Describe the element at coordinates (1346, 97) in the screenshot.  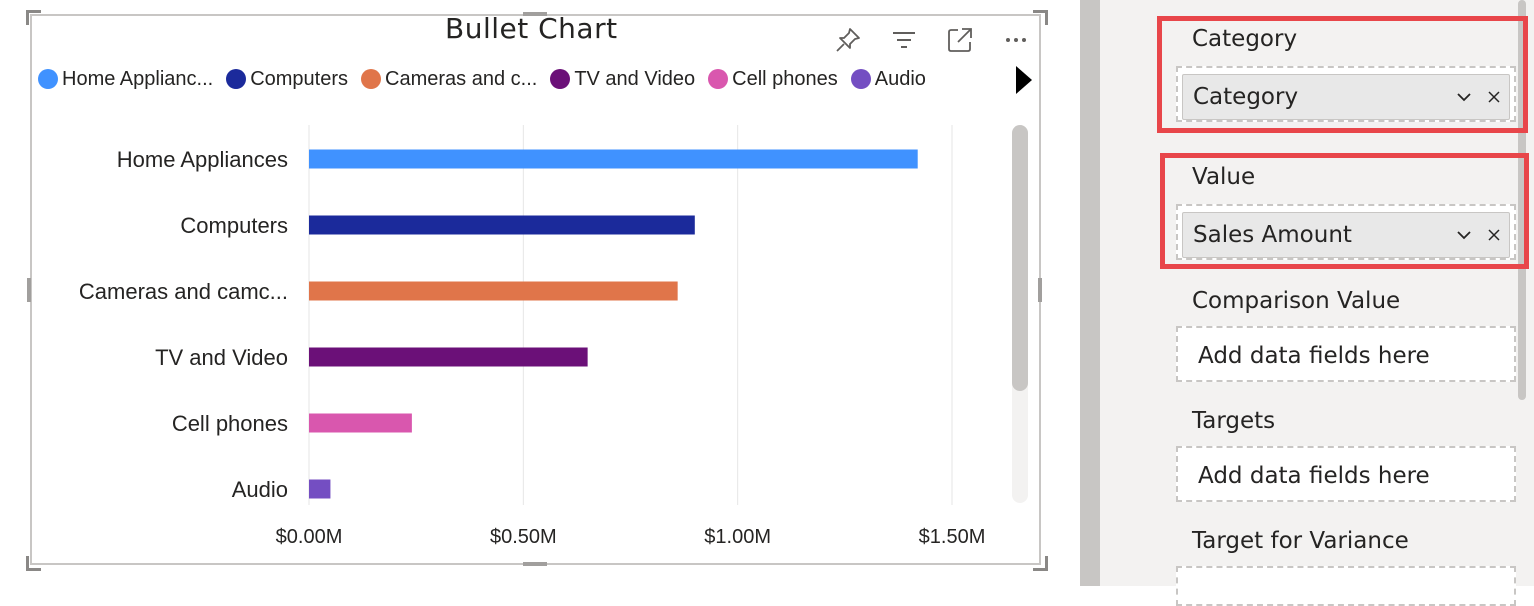
I see `category-field-pill: Category` at that location.